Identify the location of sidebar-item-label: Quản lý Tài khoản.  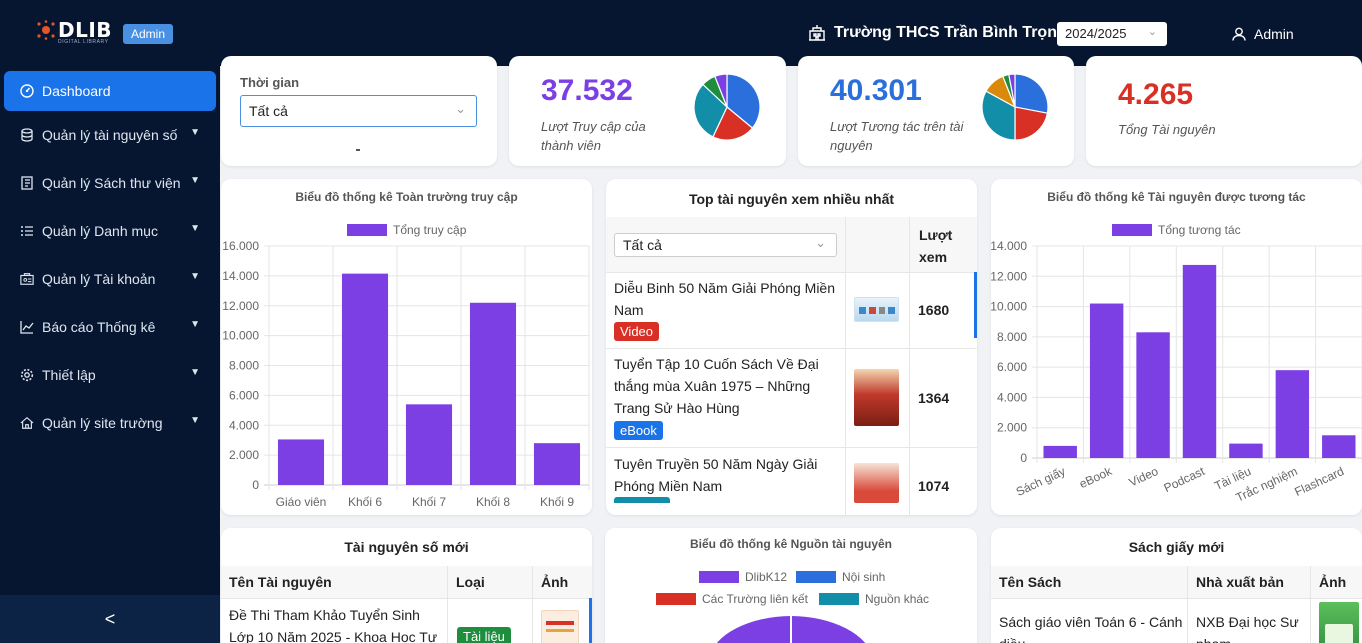
(99, 279).